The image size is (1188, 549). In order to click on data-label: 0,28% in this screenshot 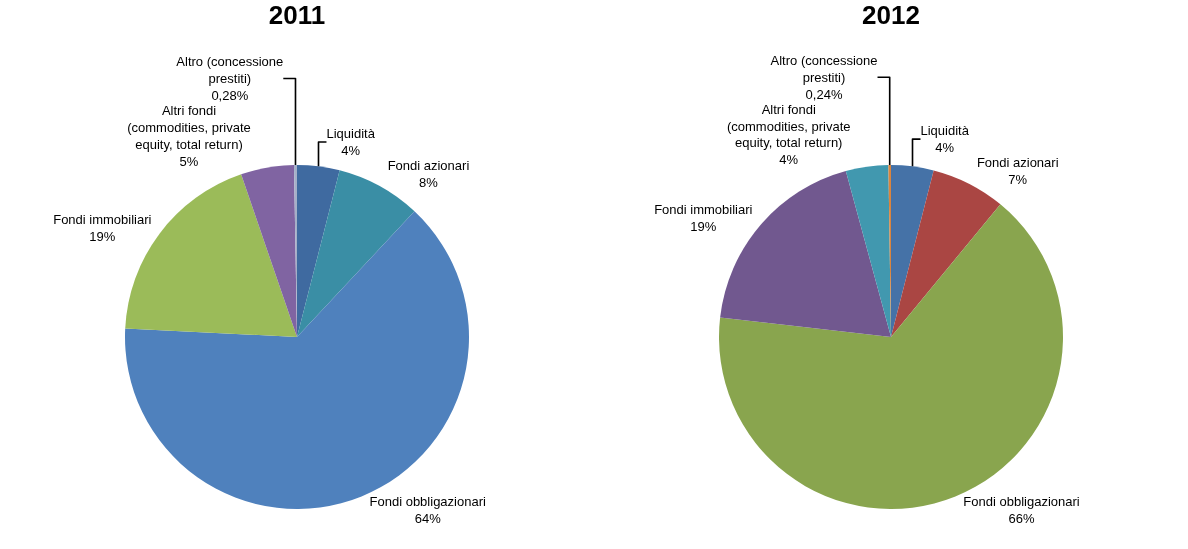, I will do `click(230, 95)`.